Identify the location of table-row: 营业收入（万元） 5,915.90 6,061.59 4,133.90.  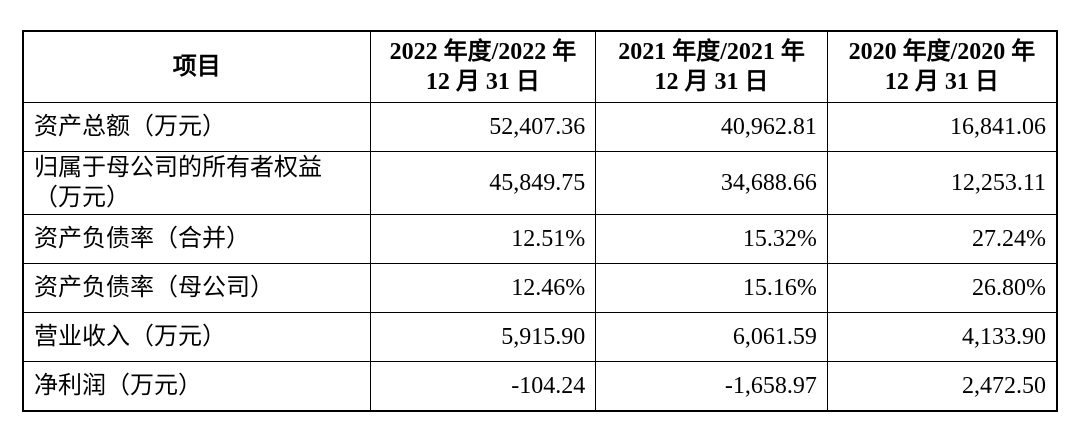
(540, 337).